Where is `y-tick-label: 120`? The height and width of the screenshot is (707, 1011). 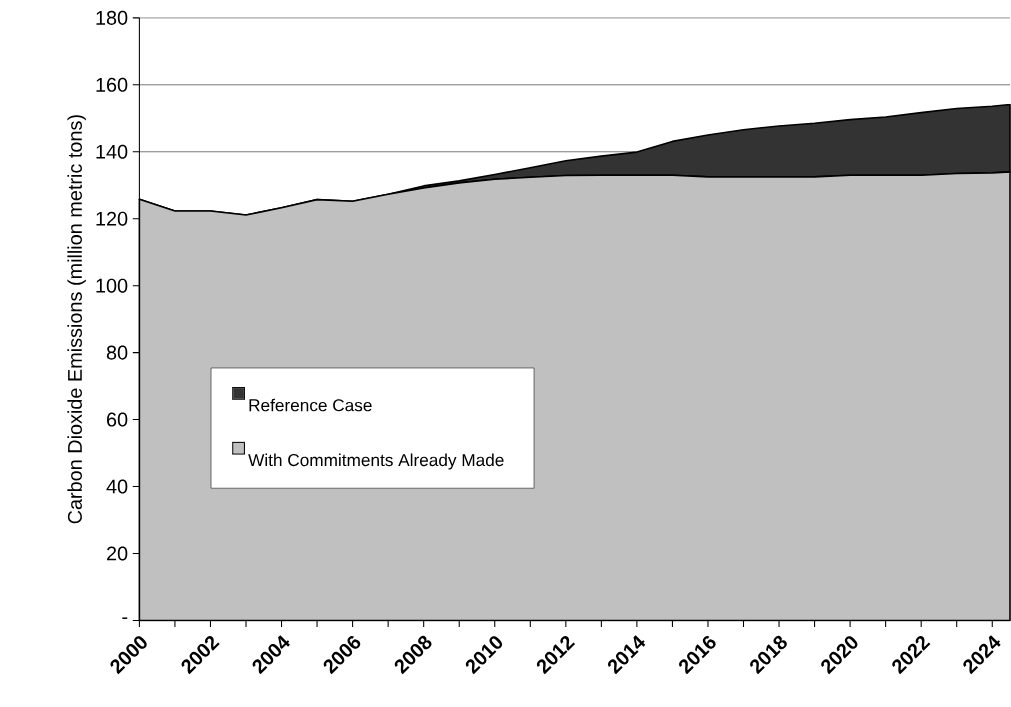 y-tick-label: 120 is located at coordinates (112, 218).